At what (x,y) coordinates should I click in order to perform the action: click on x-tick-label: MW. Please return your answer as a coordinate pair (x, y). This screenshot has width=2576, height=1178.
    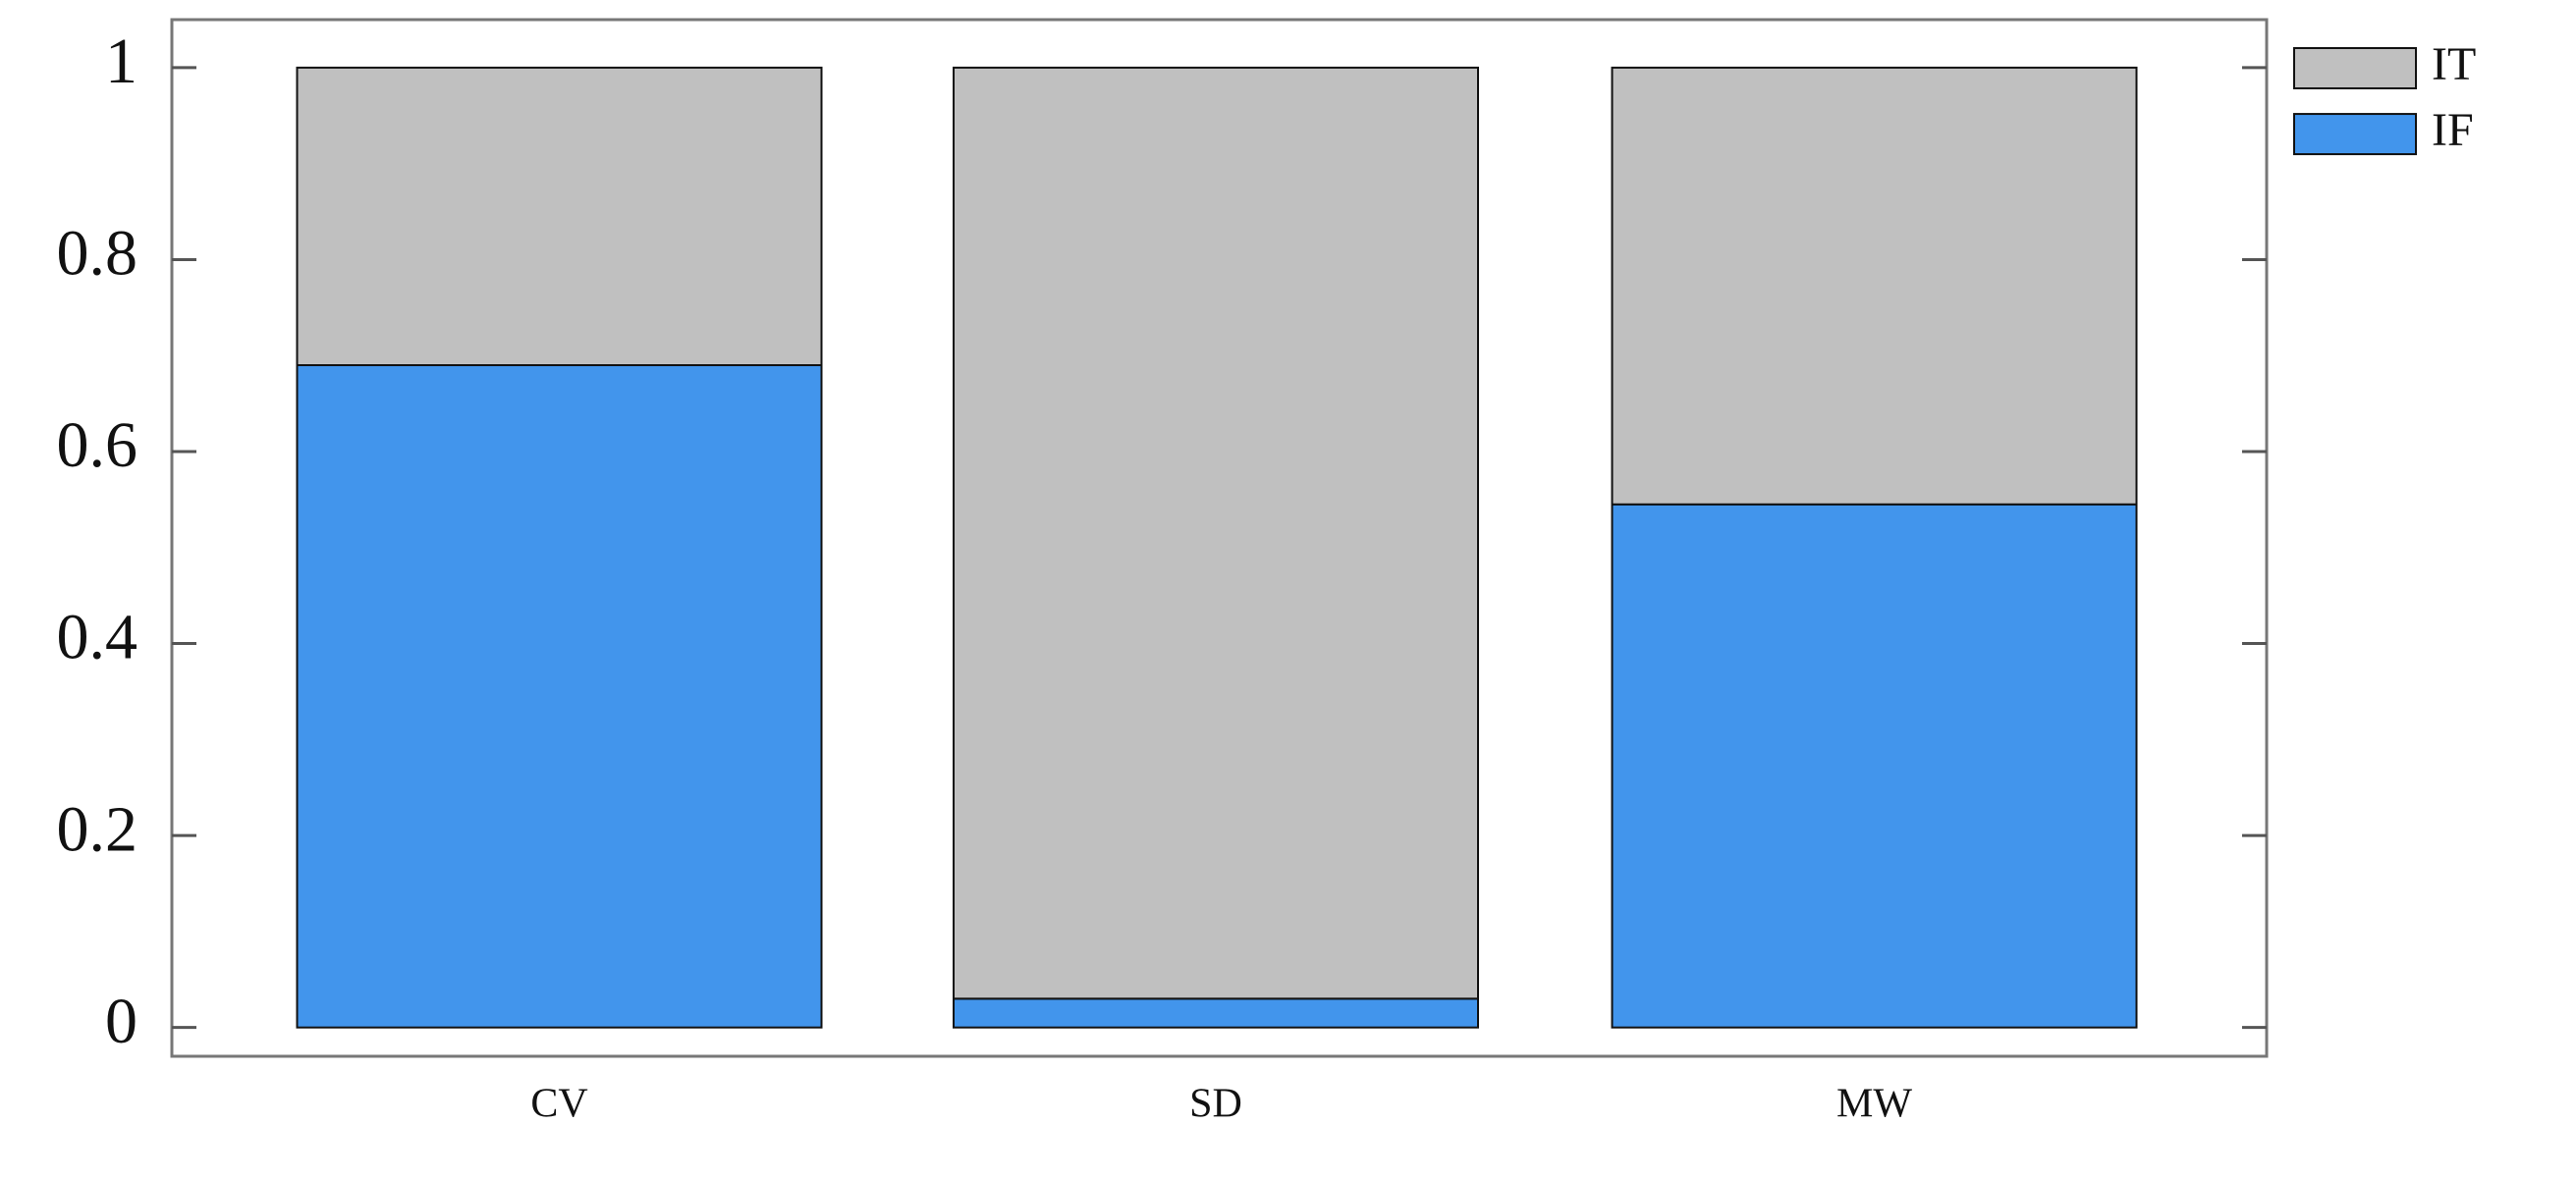
    Looking at the image, I should click on (1874, 1105).